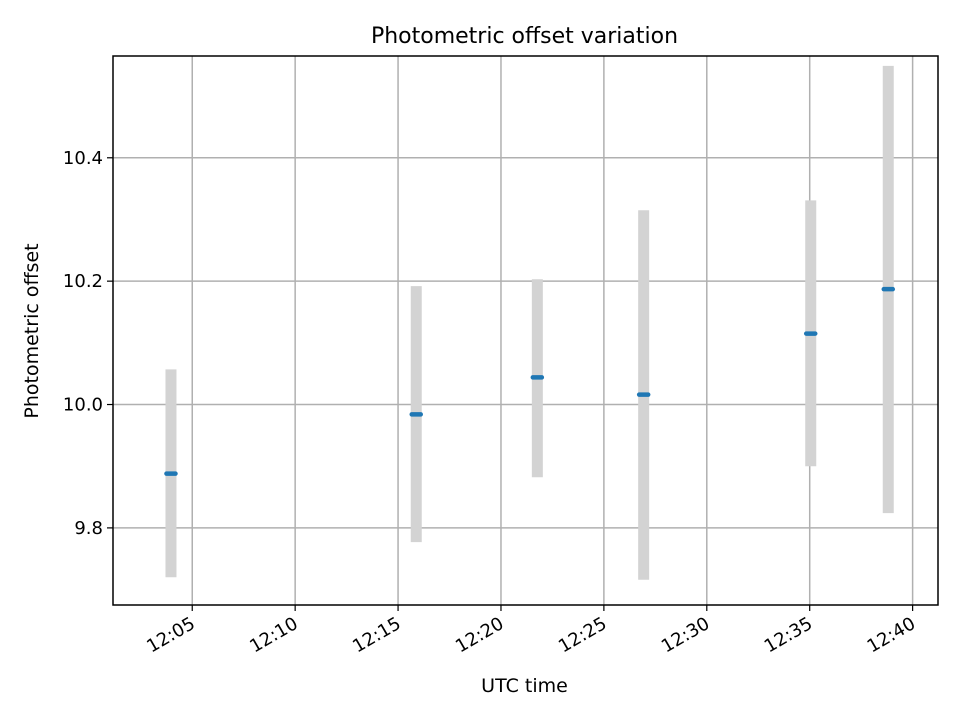 This screenshot has width=960, height=720. Describe the element at coordinates (788, 635) in the screenshot. I see `x-tick-label: 12:35` at that location.